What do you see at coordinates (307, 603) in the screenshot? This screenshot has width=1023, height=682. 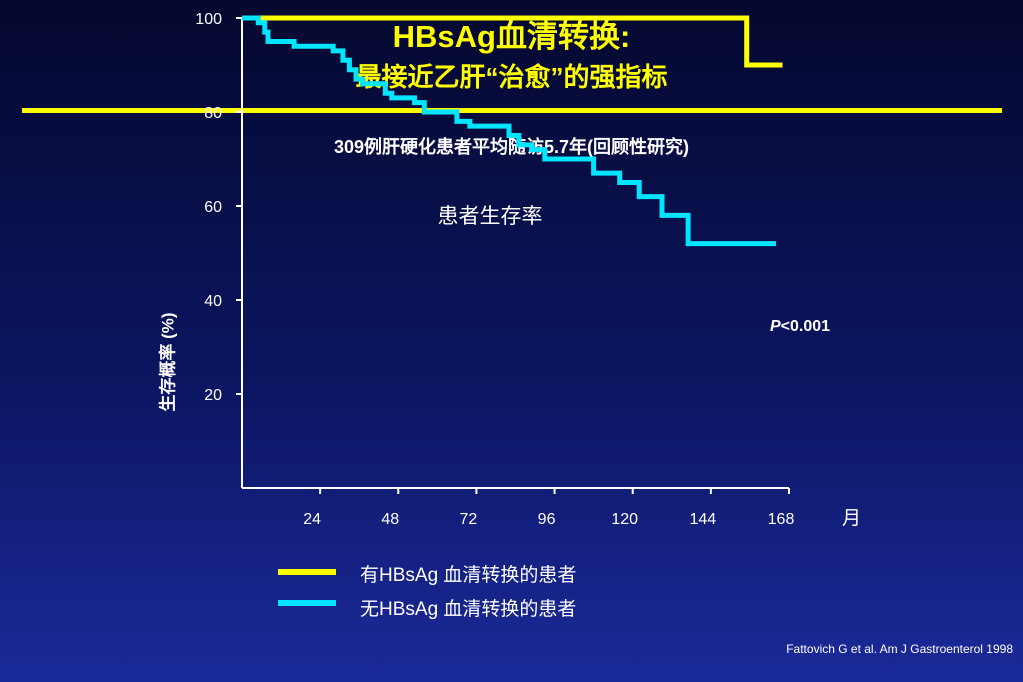 I see `legend-line-without-seroconversion` at bounding box center [307, 603].